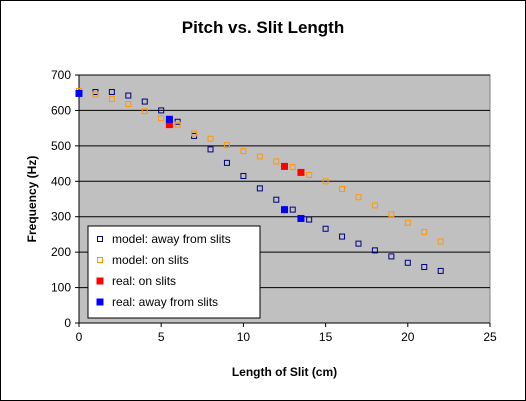 This screenshot has width=526, height=401. Describe the element at coordinates (326, 337) in the screenshot. I see `x-tick-label: 15` at that location.